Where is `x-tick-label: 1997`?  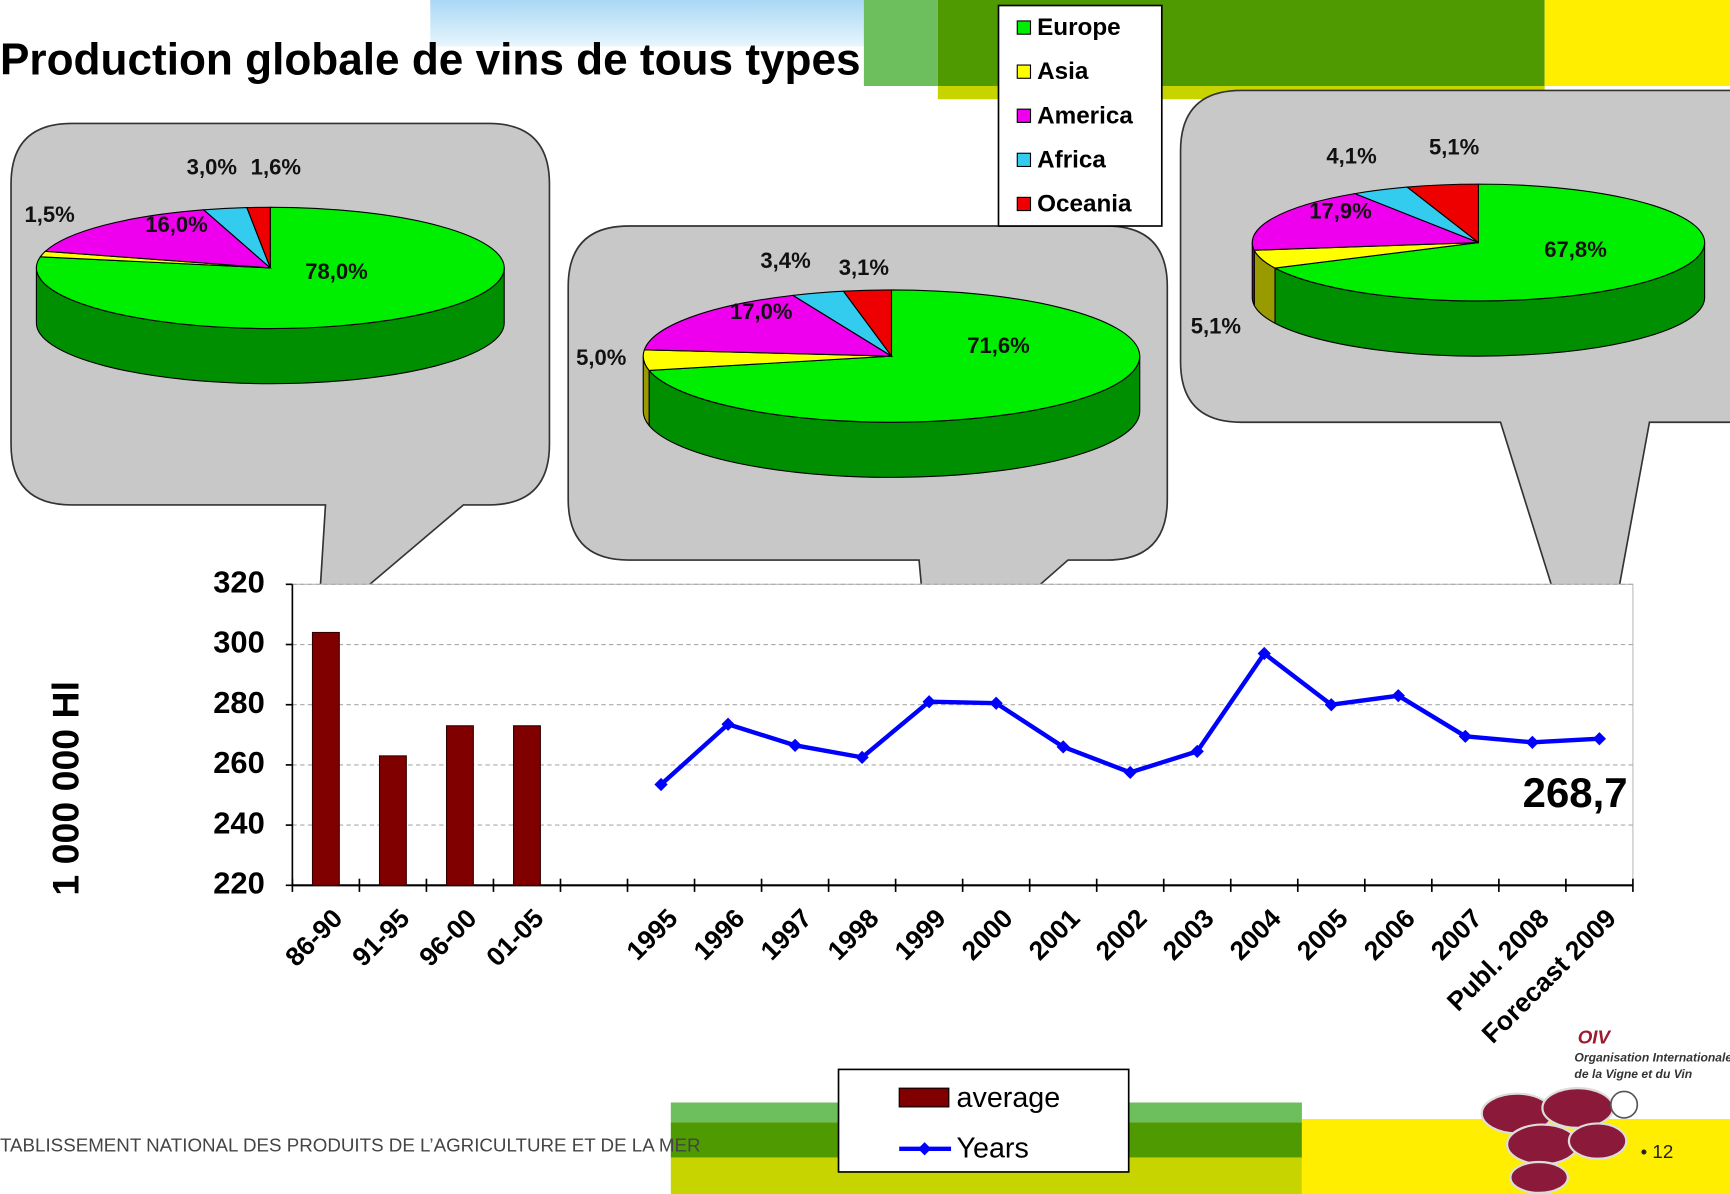 x-tick-label: 1997 is located at coordinates (786, 934).